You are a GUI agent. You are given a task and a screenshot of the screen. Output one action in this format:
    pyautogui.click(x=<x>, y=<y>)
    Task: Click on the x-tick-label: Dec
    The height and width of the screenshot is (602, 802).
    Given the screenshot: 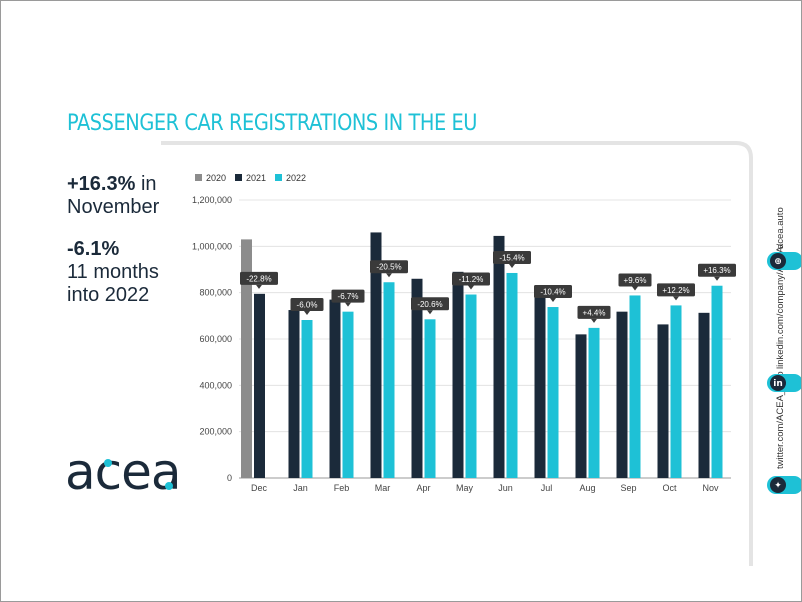 What is the action you would take?
    pyautogui.click(x=259, y=488)
    